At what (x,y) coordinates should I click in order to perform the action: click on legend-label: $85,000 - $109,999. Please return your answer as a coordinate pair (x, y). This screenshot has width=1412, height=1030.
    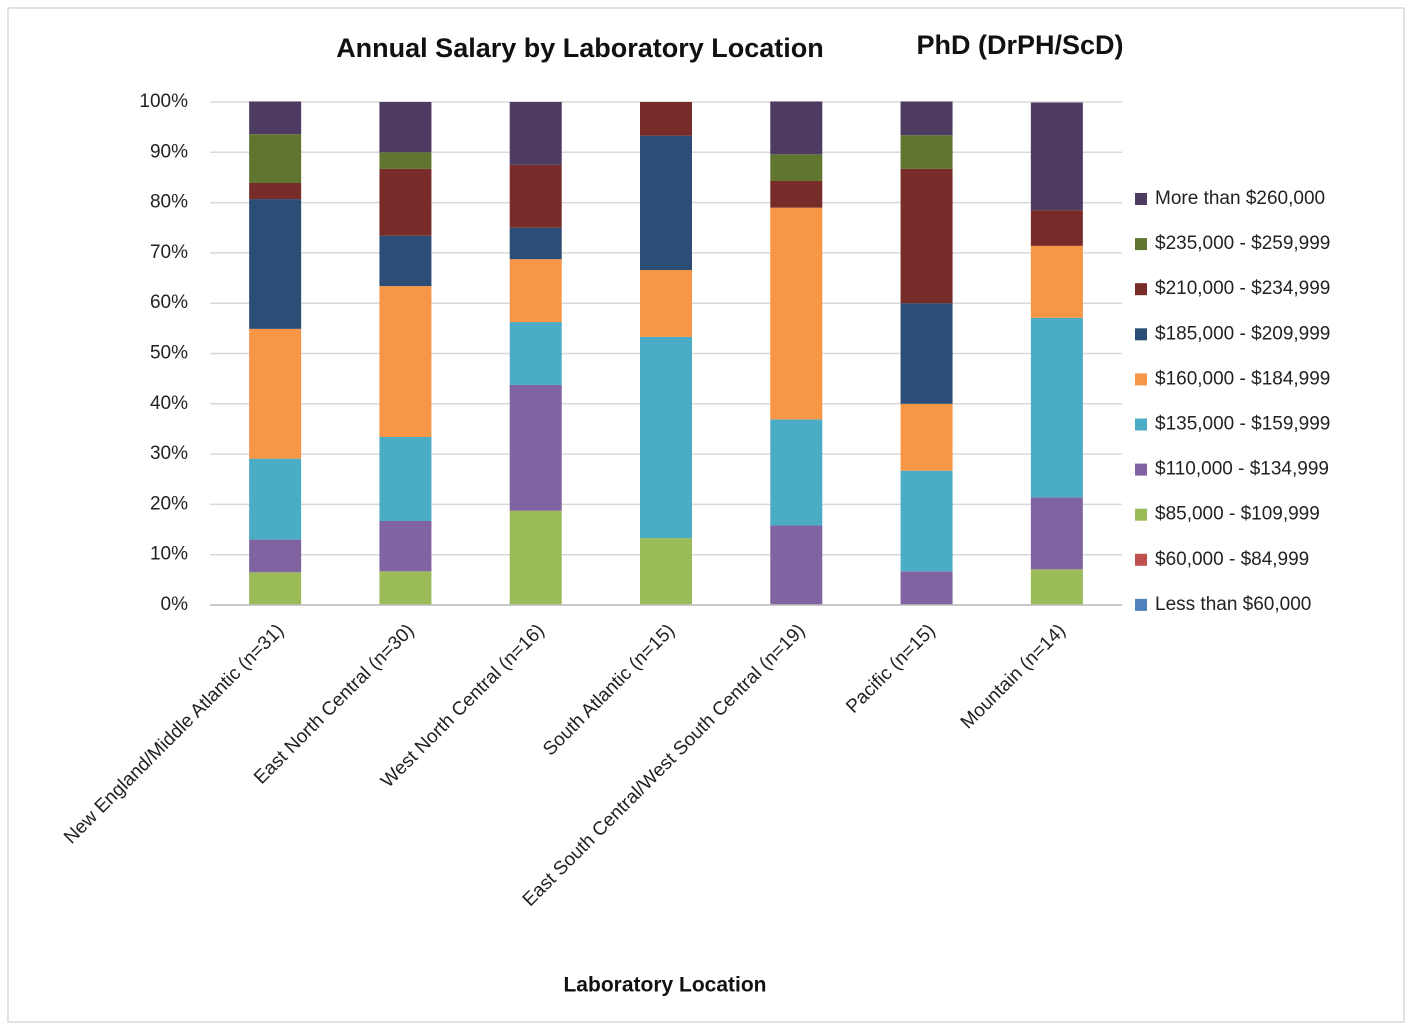
    Looking at the image, I should click on (1237, 514).